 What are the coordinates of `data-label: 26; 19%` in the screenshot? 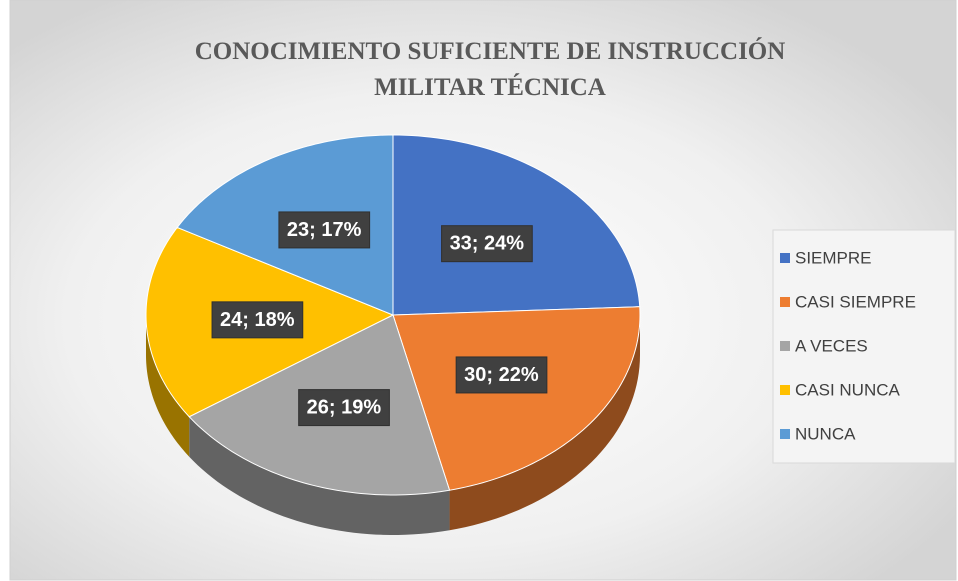 It's located at (344, 408).